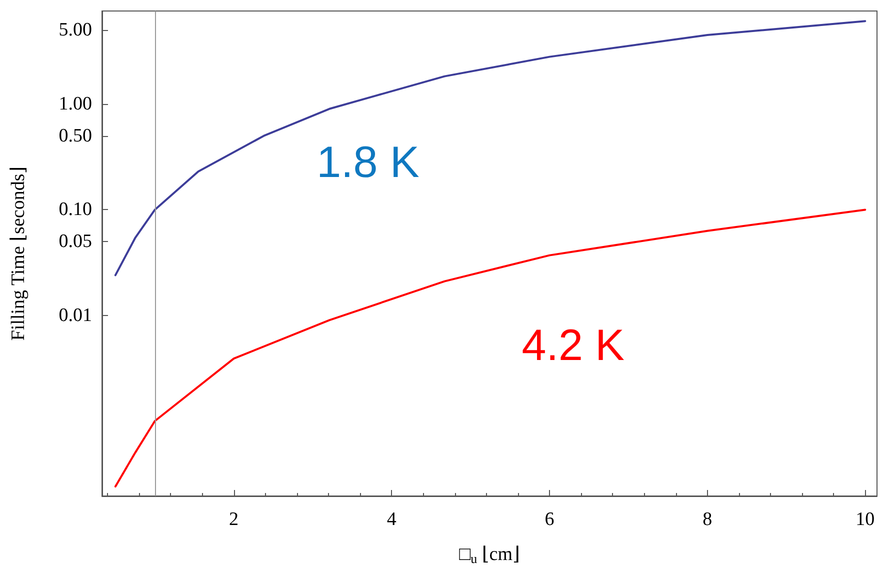 Image resolution: width=889 pixels, height=570 pixels. I want to click on series-label: 4.2 K, so click(573, 345).